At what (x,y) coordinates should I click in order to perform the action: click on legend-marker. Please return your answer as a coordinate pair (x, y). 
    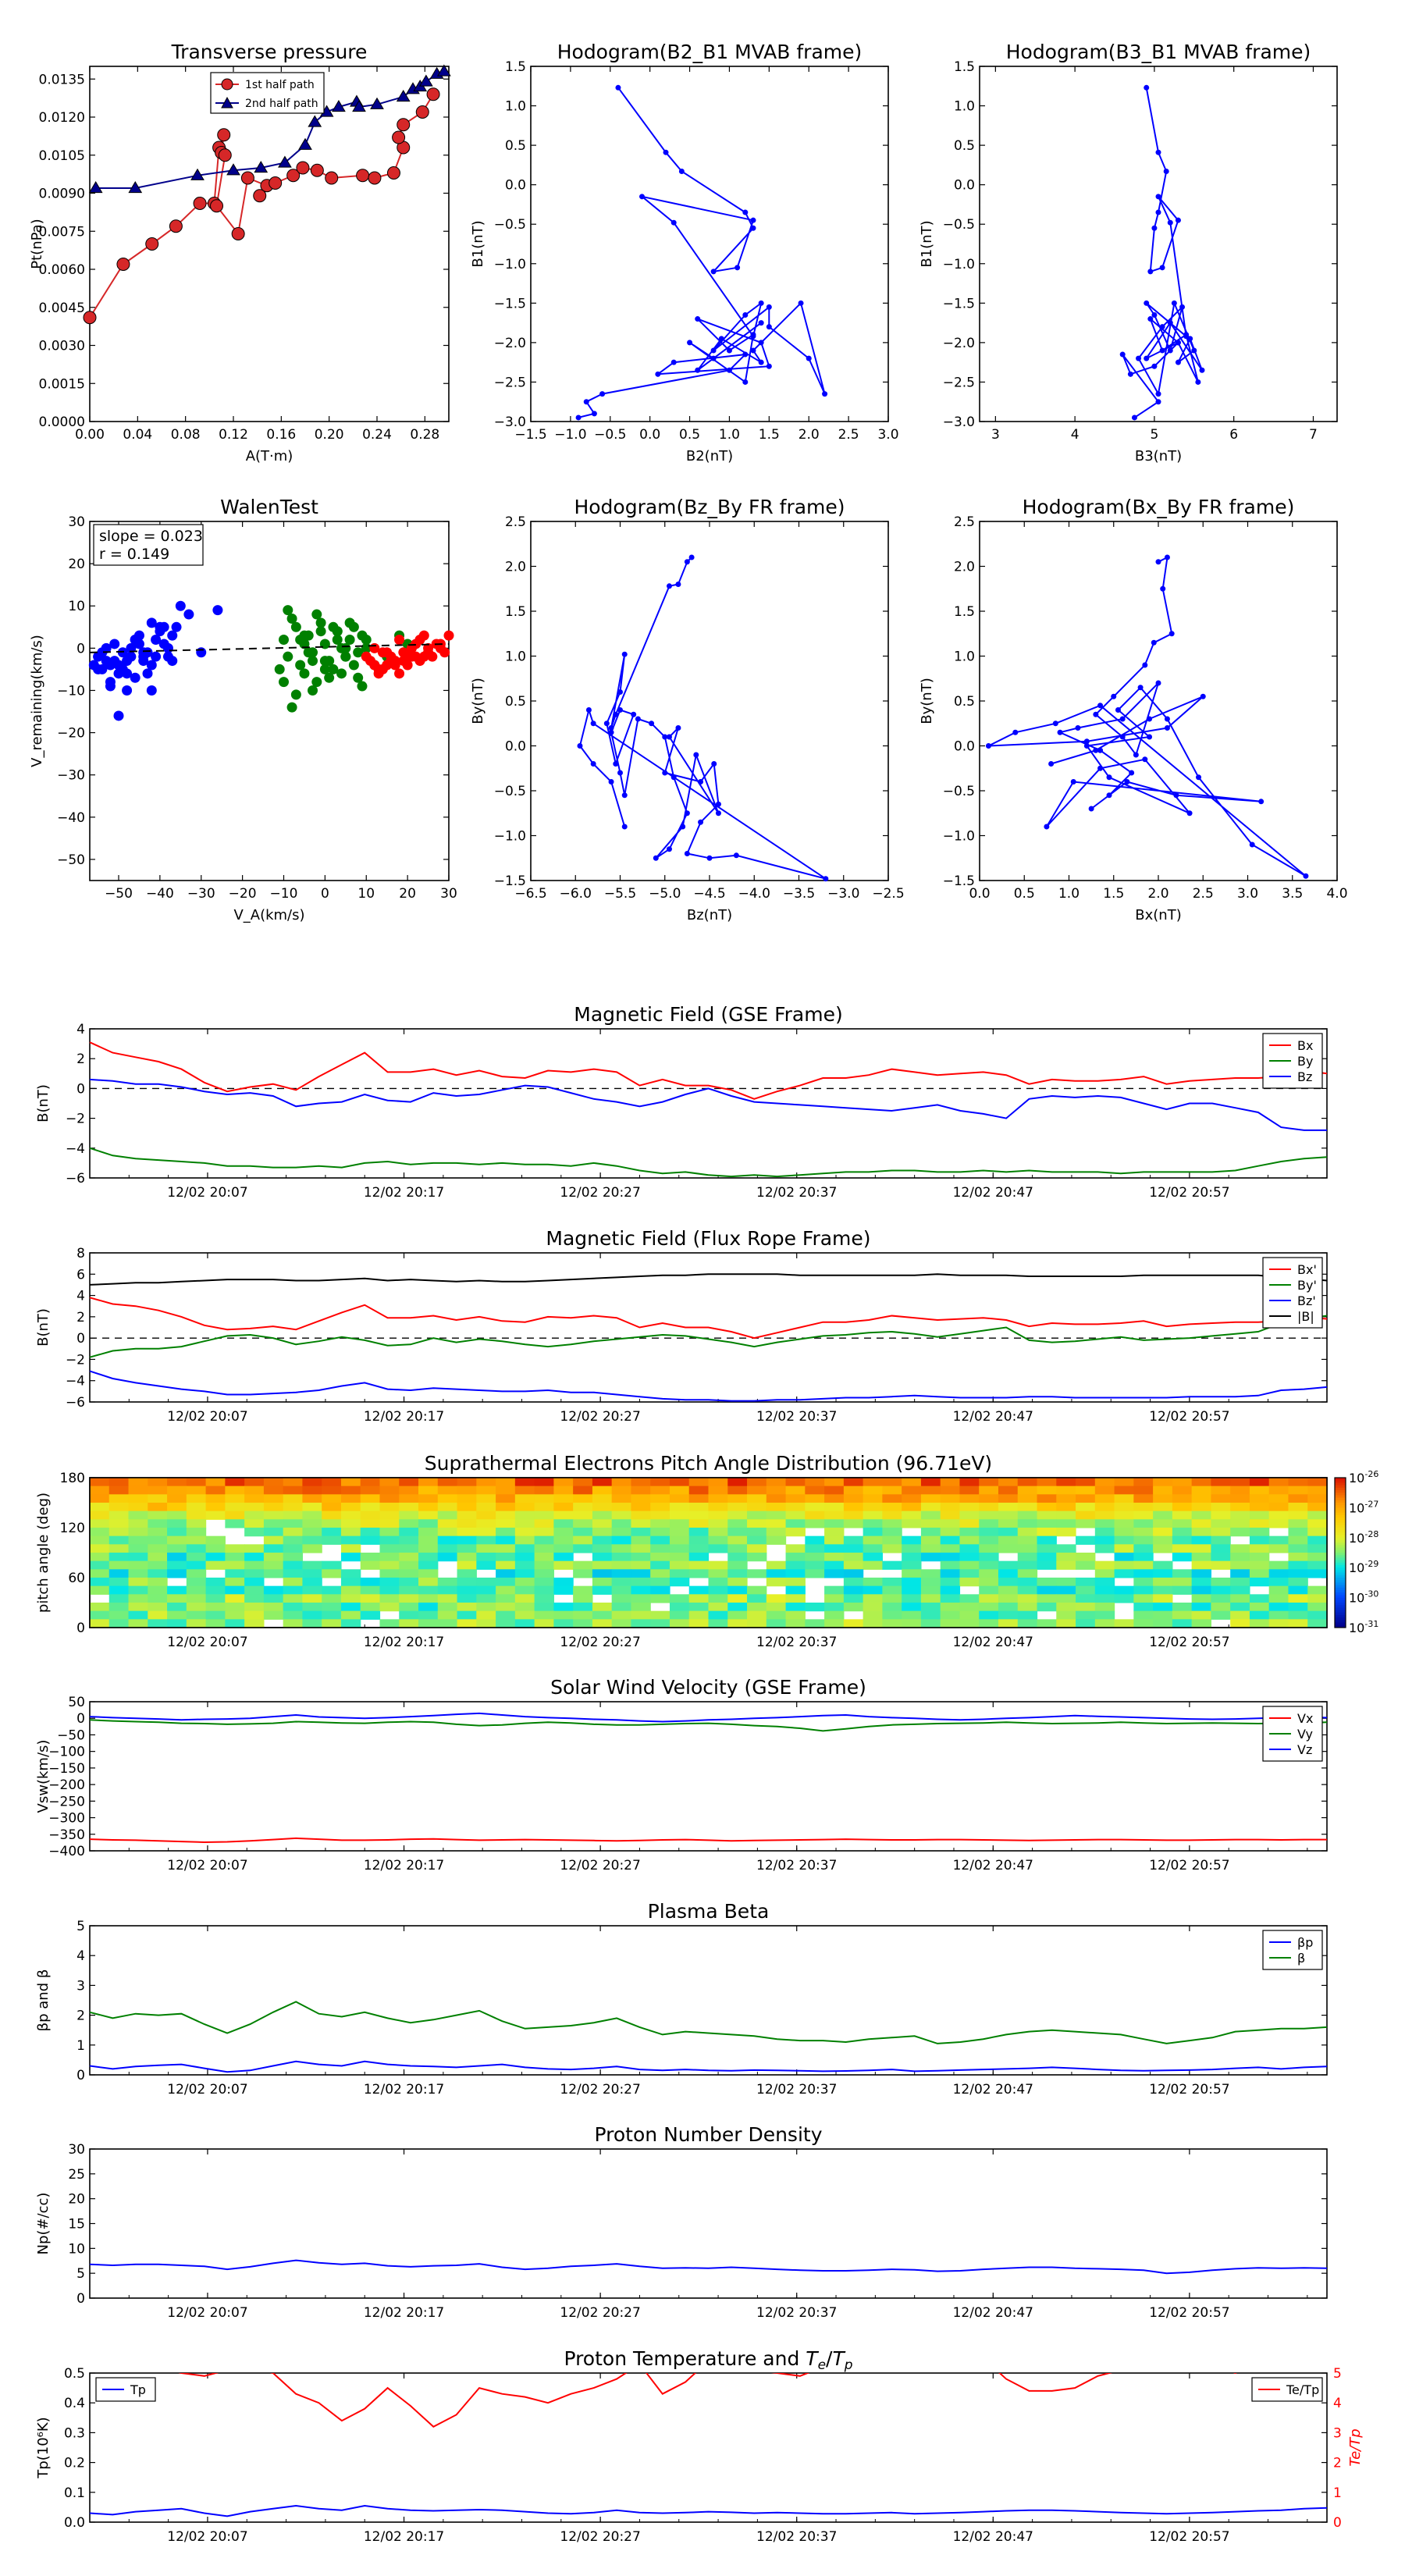
    Looking at the image, I should click on (227, 102).